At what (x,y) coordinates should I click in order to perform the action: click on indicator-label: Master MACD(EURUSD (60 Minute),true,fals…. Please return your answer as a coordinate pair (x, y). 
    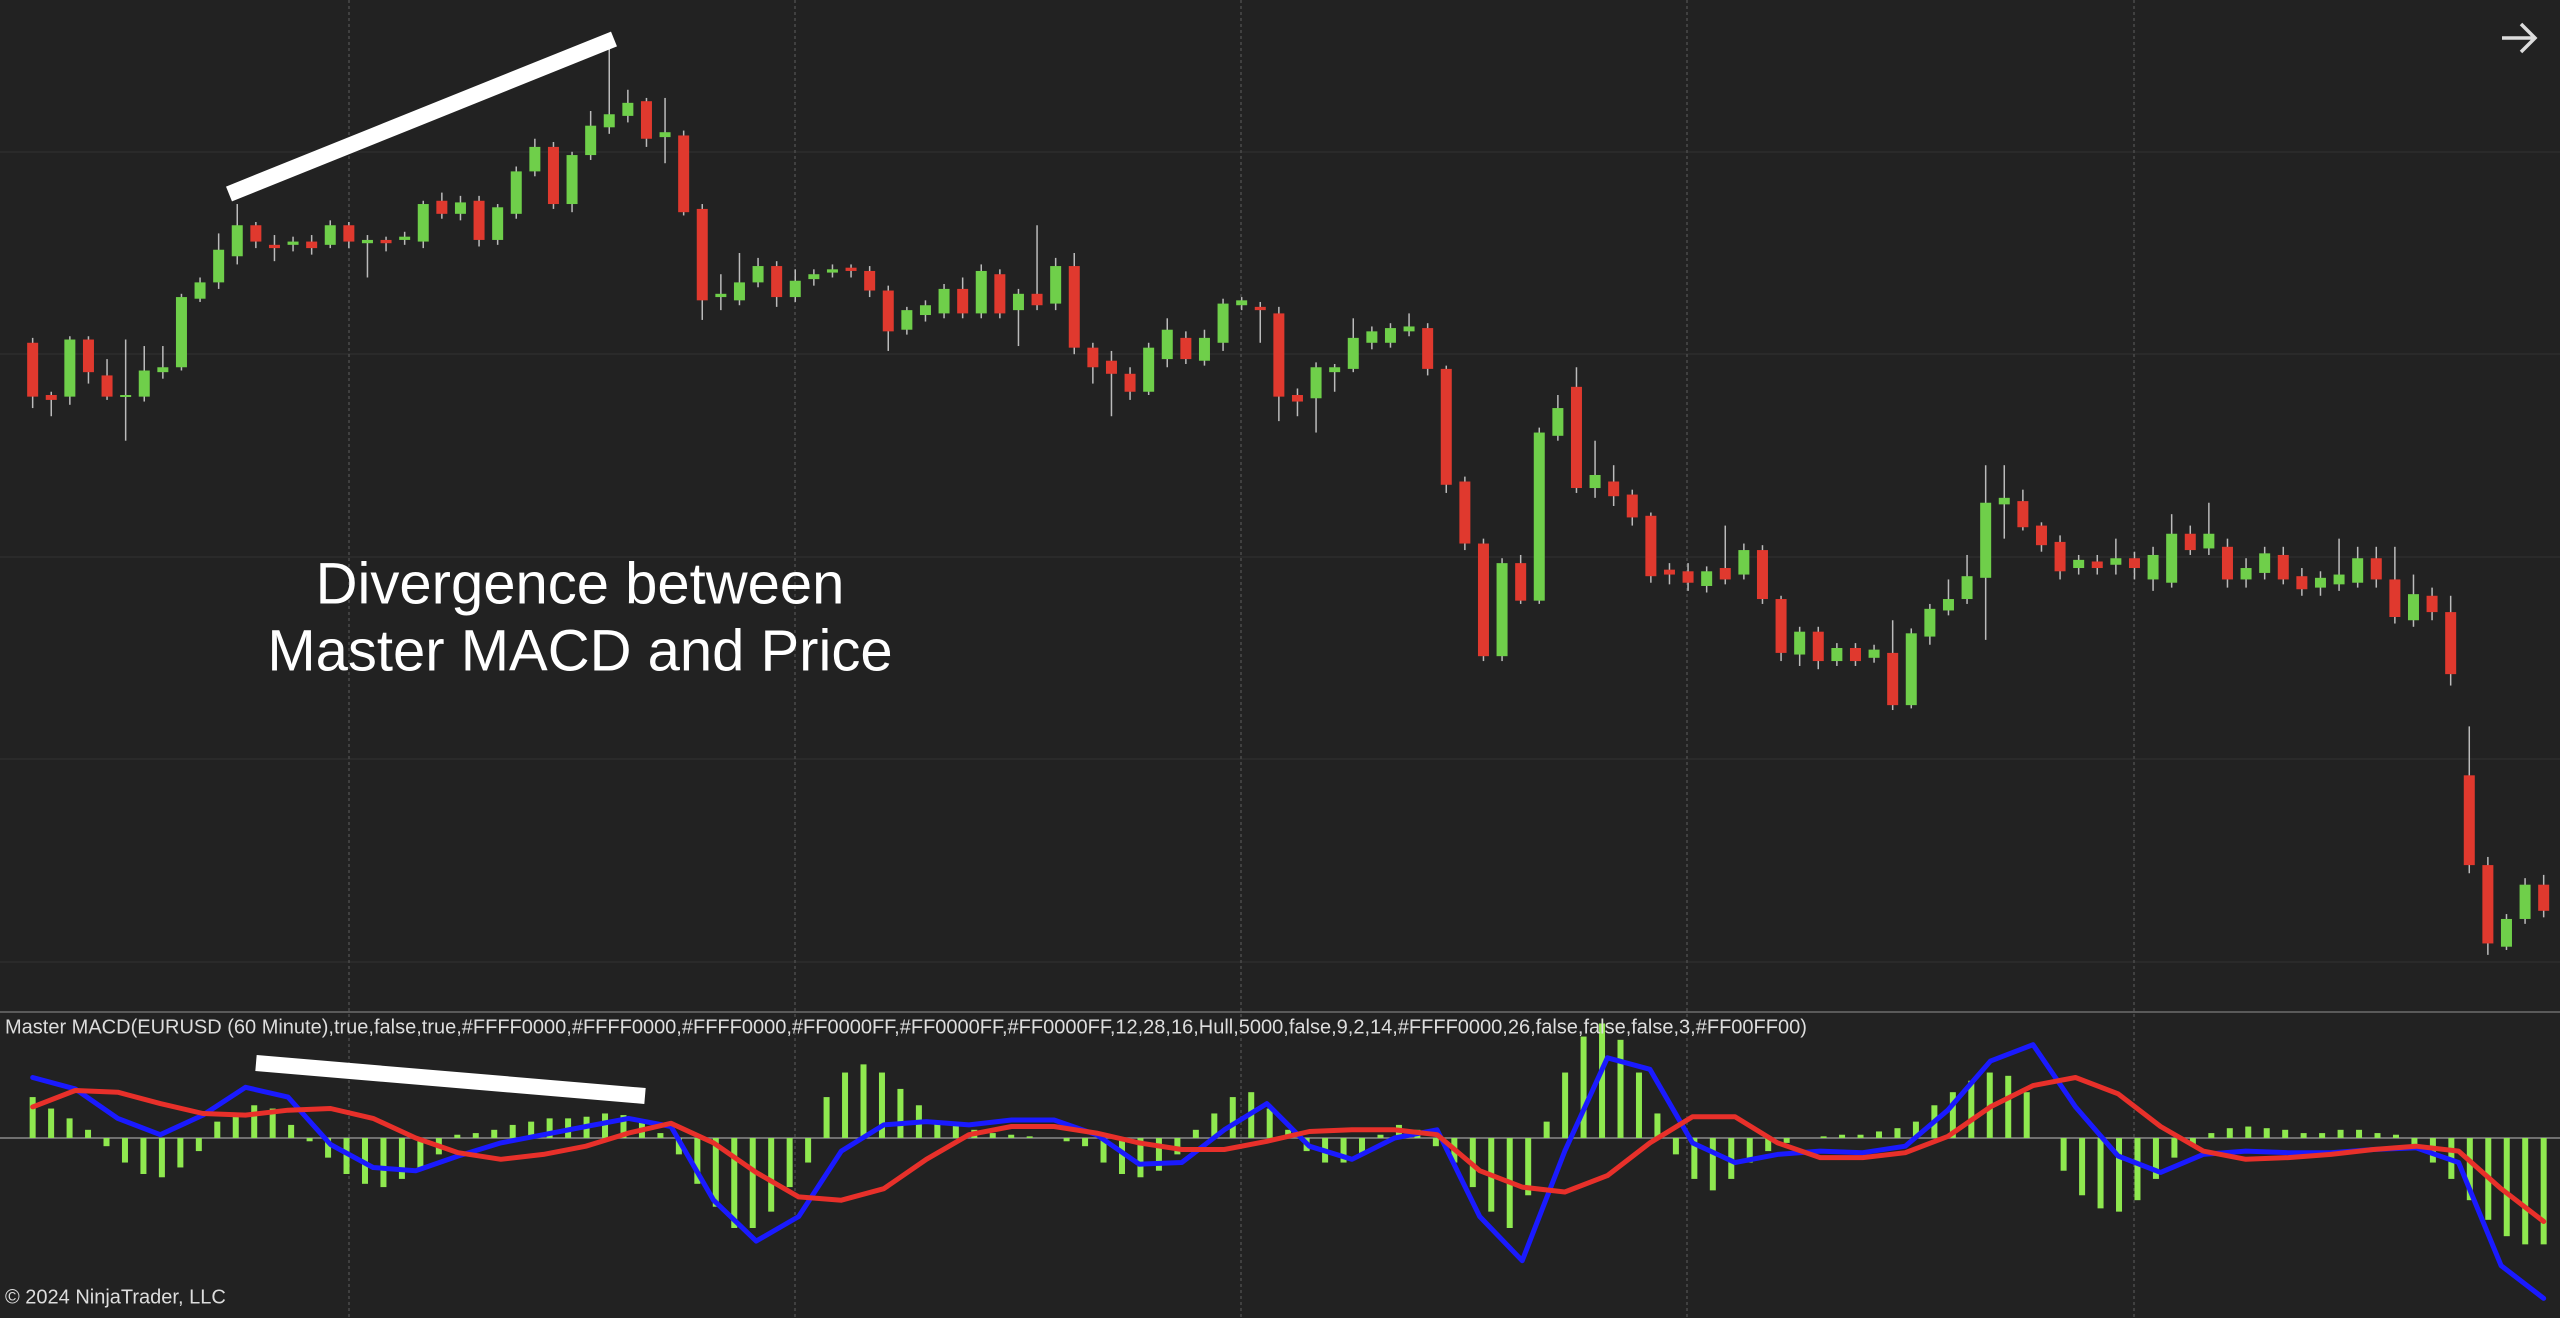
    Looking at the image, I should click on (906, 1027).